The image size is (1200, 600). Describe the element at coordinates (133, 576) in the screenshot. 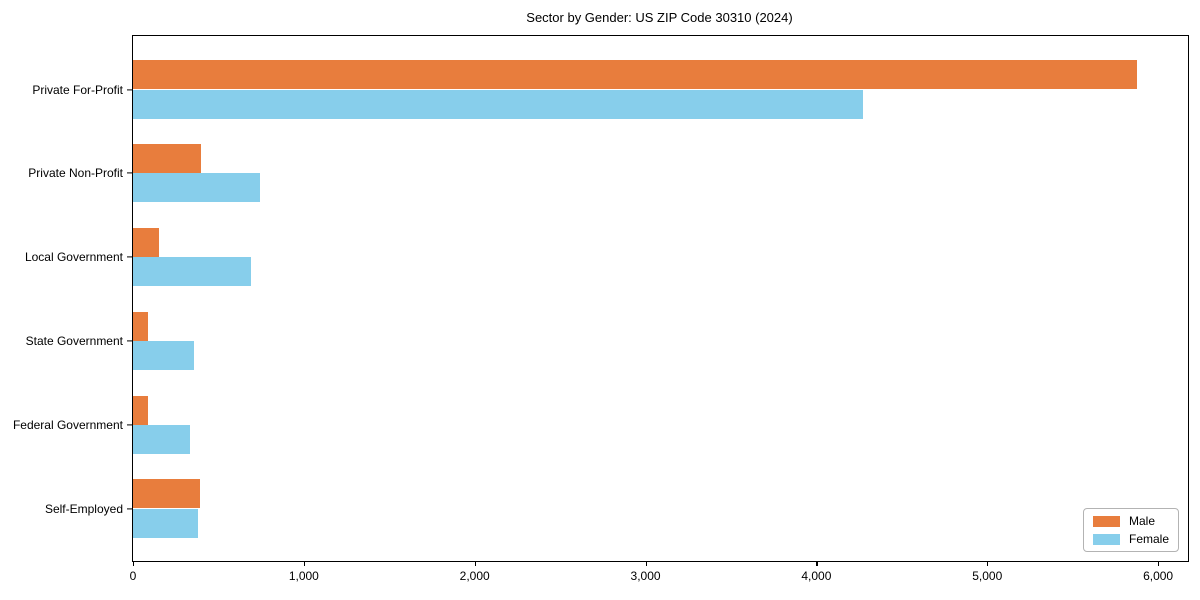

I see `x-tick-label-0: 0` at that location.